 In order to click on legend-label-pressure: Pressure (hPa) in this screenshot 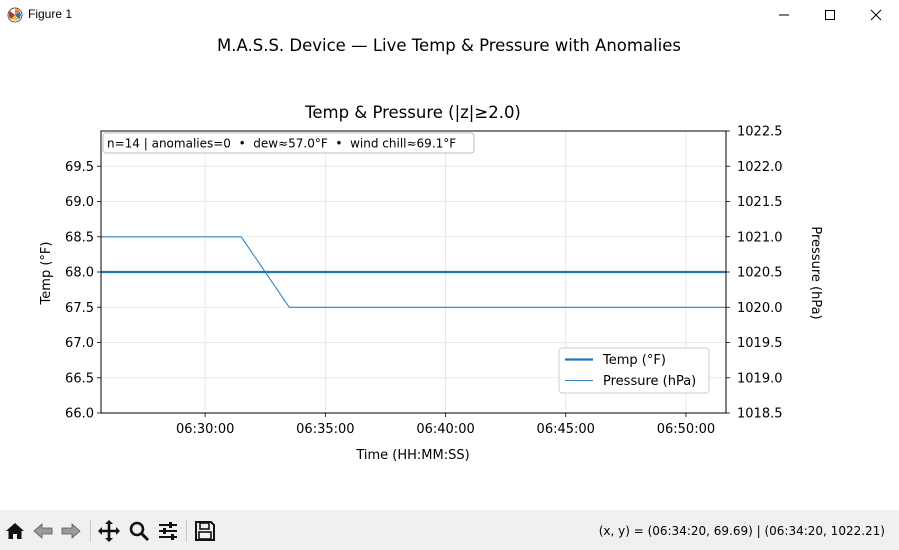, I will do `click(649, 381)`.